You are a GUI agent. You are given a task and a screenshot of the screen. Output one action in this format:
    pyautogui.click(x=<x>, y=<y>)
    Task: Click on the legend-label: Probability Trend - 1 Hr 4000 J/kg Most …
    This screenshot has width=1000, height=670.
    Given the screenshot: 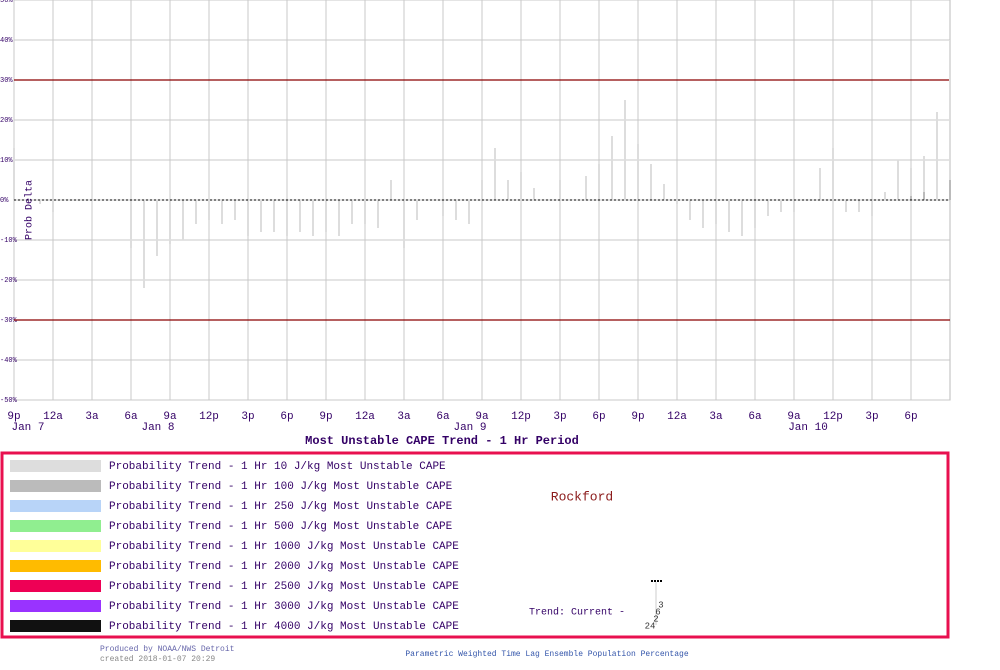 What is the action you would take?
    pyautogui.click(x=284, y=627)
    